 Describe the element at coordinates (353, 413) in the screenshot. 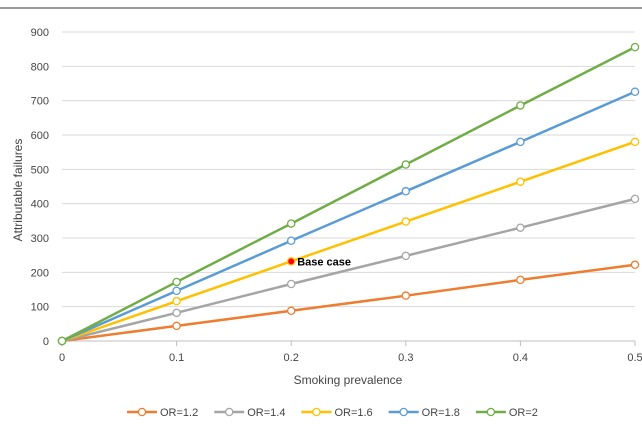

I see `legend-label: OR=1.6` at that location.